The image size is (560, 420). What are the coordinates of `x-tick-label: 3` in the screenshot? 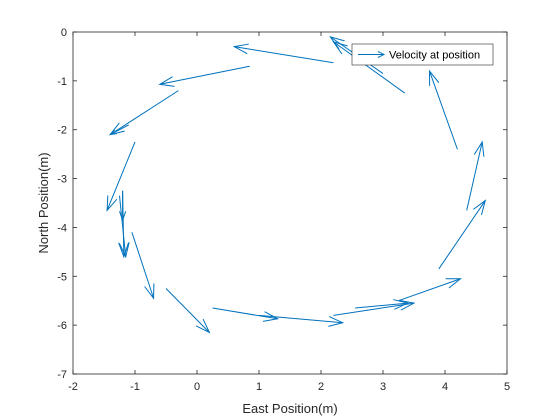 It's located at (383, 387).